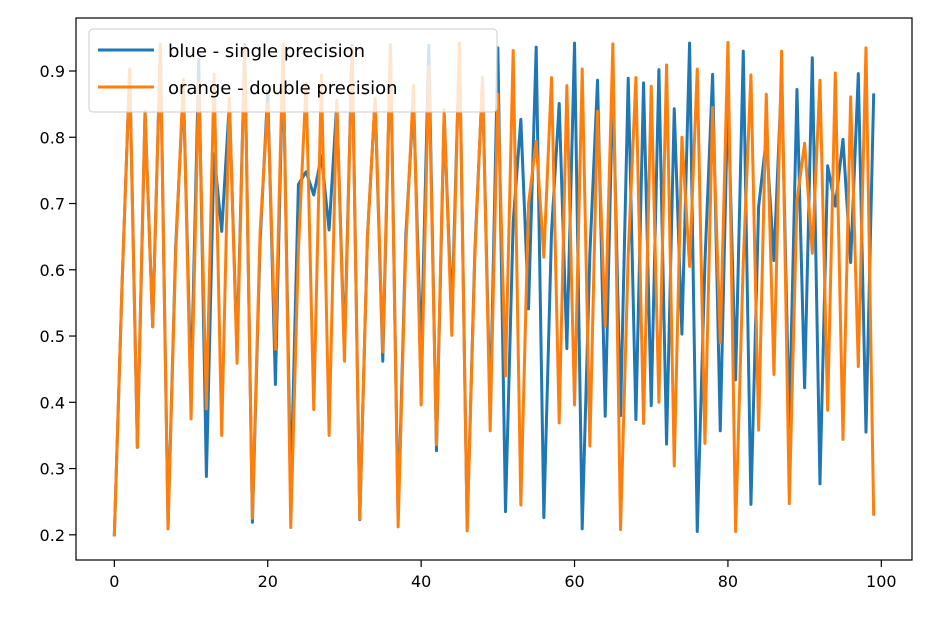 This screenshot has height=621, width=930. What do you see at coordinates (52, 71) in the screenshot?
I see `y-tick-label: 0.9` at bounding box center [52, 71].